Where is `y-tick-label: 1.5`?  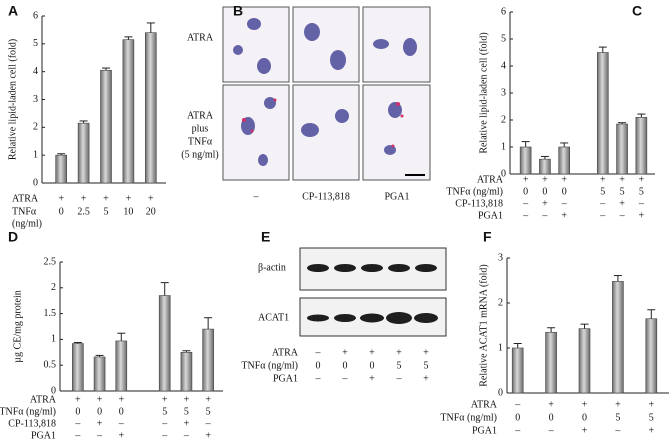 y-tick-label: 1.5 is located at coordinates (50, 313).